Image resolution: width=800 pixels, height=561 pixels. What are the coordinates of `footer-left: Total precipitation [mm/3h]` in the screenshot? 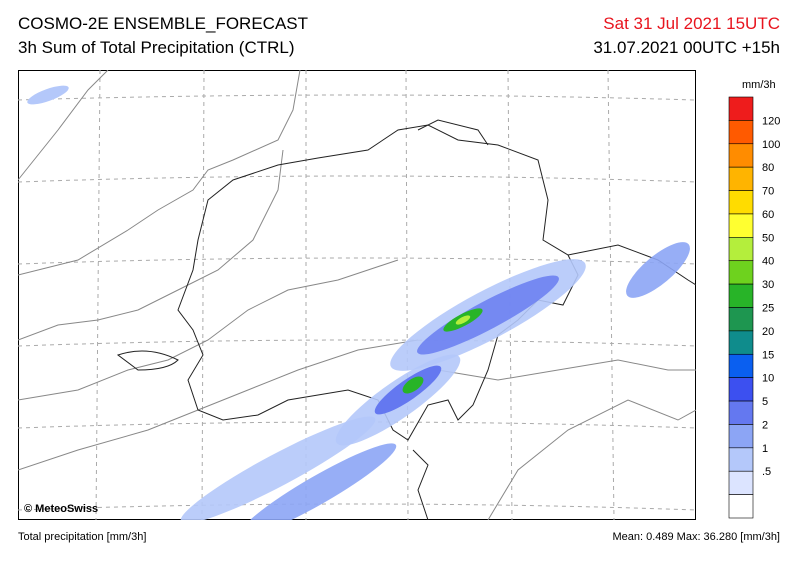 It's located at (82, 537).